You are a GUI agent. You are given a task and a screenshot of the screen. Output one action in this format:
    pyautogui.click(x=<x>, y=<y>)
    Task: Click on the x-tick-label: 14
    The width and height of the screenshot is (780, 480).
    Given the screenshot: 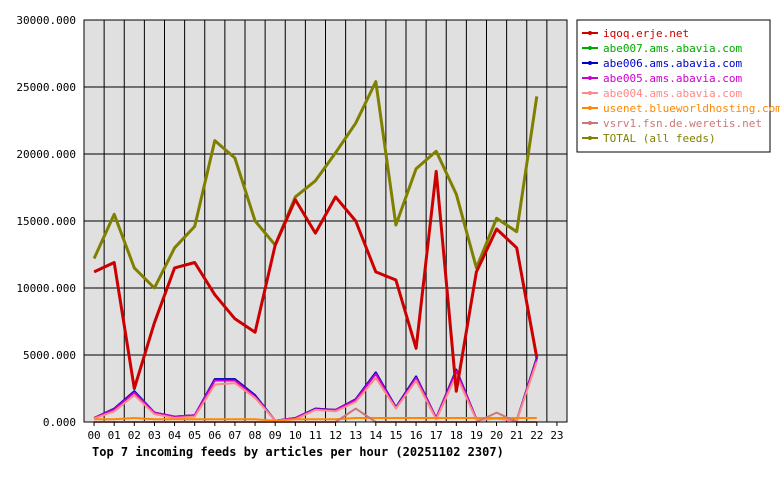 What is the action you would take?
    pyautogui.click(x=376, y=435)
    